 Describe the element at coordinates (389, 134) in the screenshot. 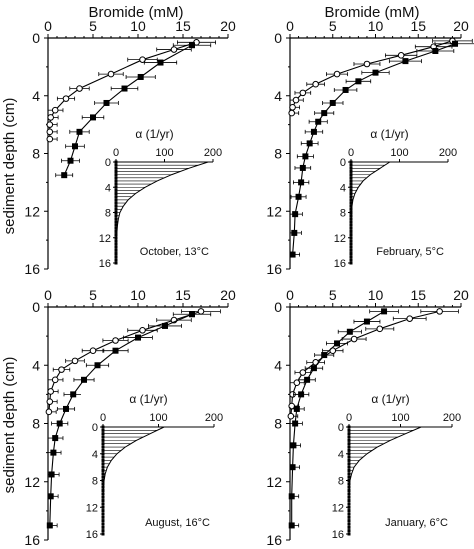

I see `inset-x-axis-label: α (1/yr)` at that location.